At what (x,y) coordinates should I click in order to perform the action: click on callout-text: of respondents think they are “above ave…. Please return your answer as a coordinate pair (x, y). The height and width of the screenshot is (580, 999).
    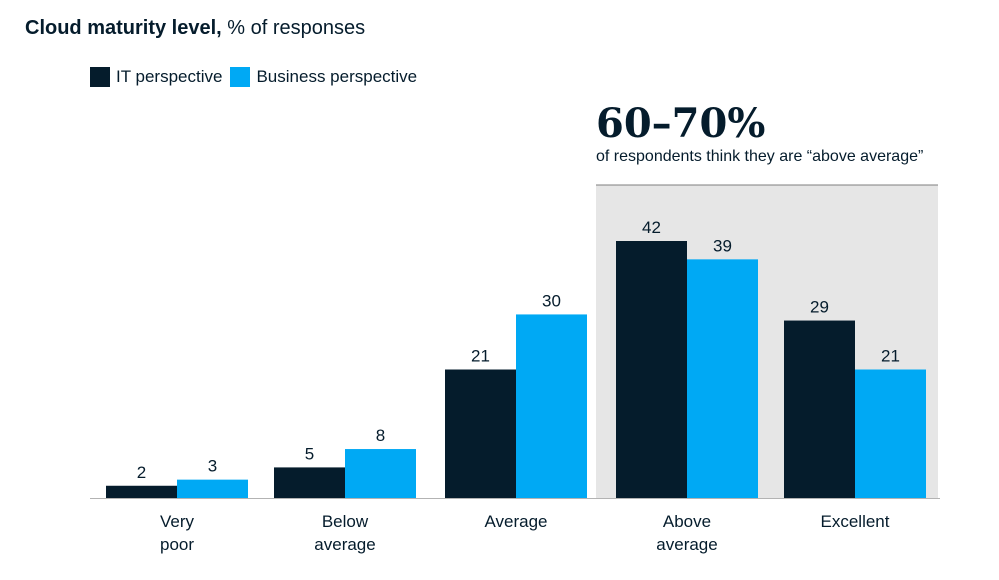
    Looking at the image, I should click on (760, 156).